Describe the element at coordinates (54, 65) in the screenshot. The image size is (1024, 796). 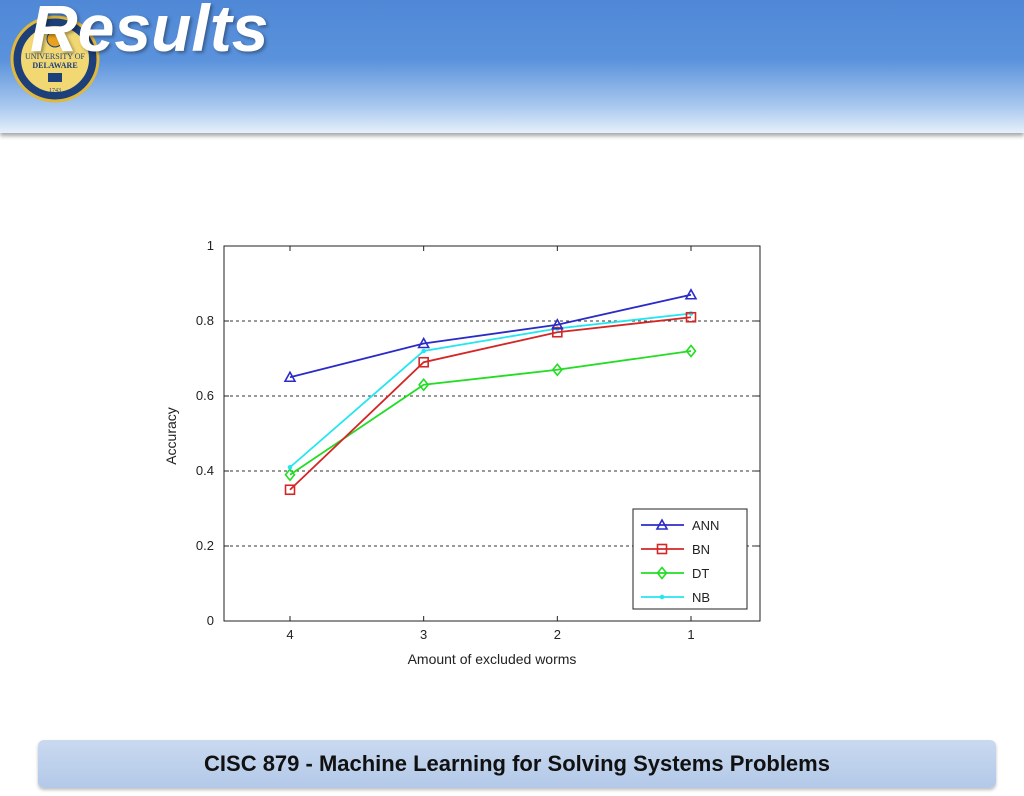
I see `seal-text-bottom: DELAWARE` at that location.